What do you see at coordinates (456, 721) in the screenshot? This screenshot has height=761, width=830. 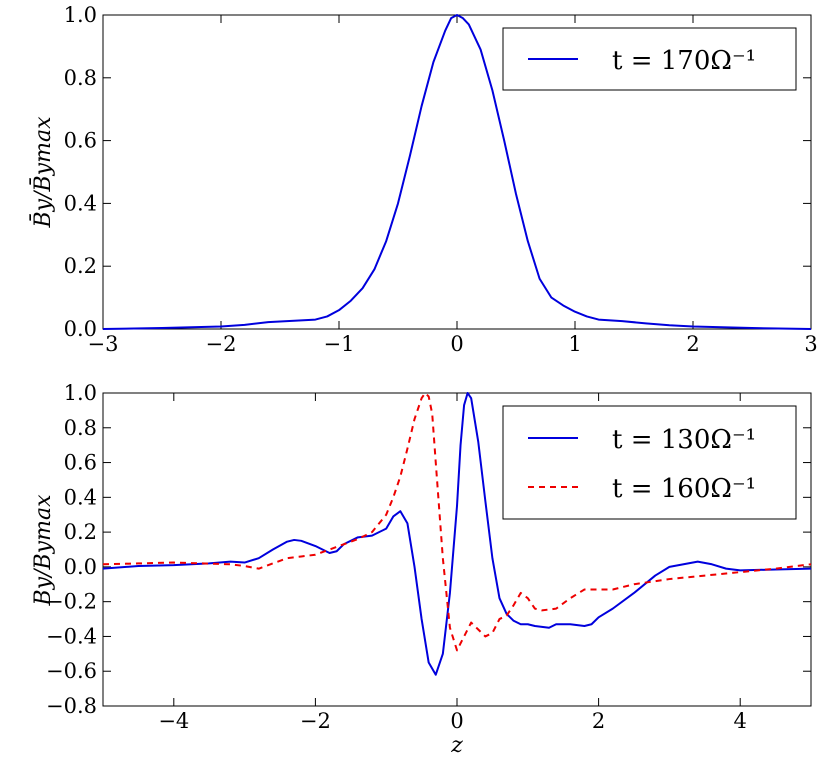 I see `bottom-x-tick-label: 0` at bounding box center [456, 721].